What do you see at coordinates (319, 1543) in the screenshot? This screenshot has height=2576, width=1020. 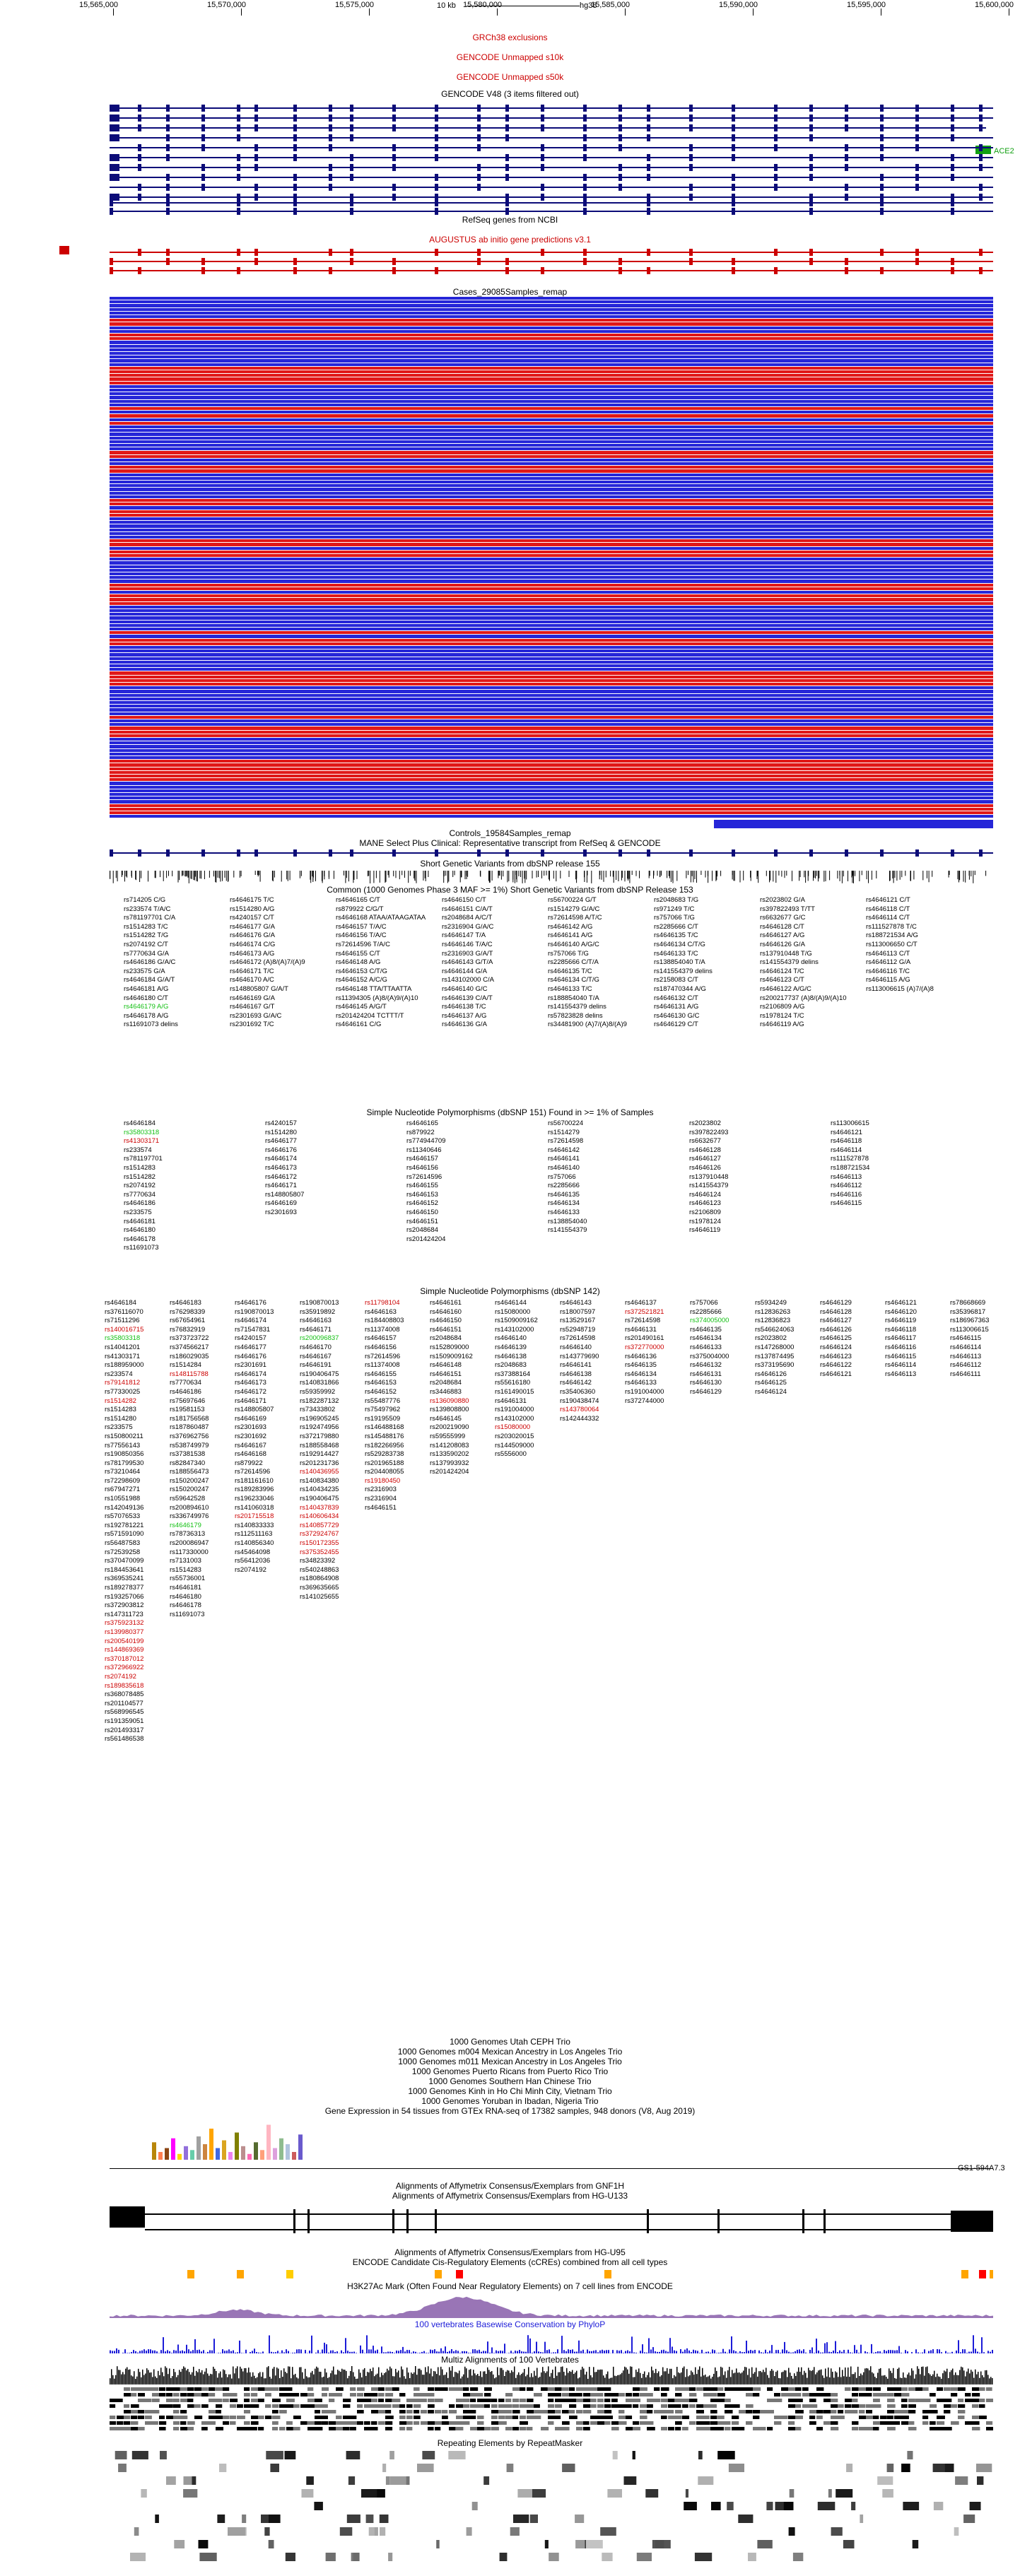 I see `snp142-variant: rs150172355` at bounding box center [319, 1543].